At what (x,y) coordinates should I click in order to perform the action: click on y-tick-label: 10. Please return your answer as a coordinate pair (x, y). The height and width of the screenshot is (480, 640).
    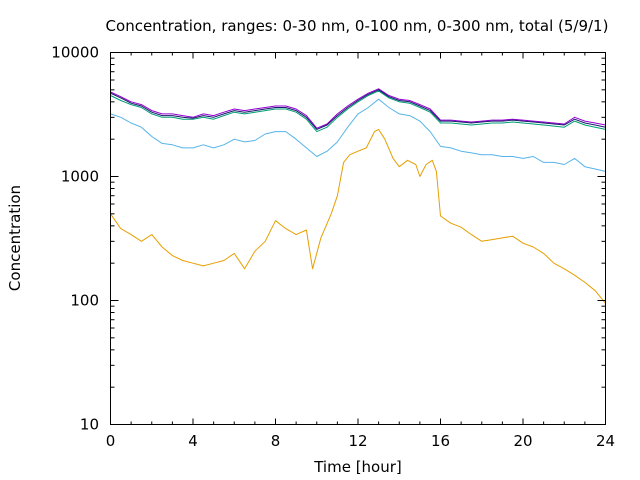
    Looking at the image, I should click on (89, 425).